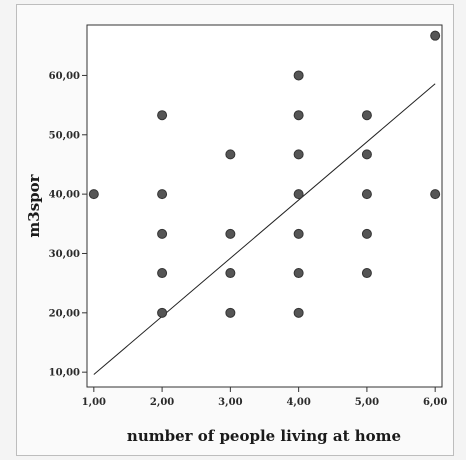 This screenshot has width=466, height=460. What do you see at coordinates (64, 195) in the screenshot?
I see `y-tick-label: 40,00` at bounding box center [64, 195].